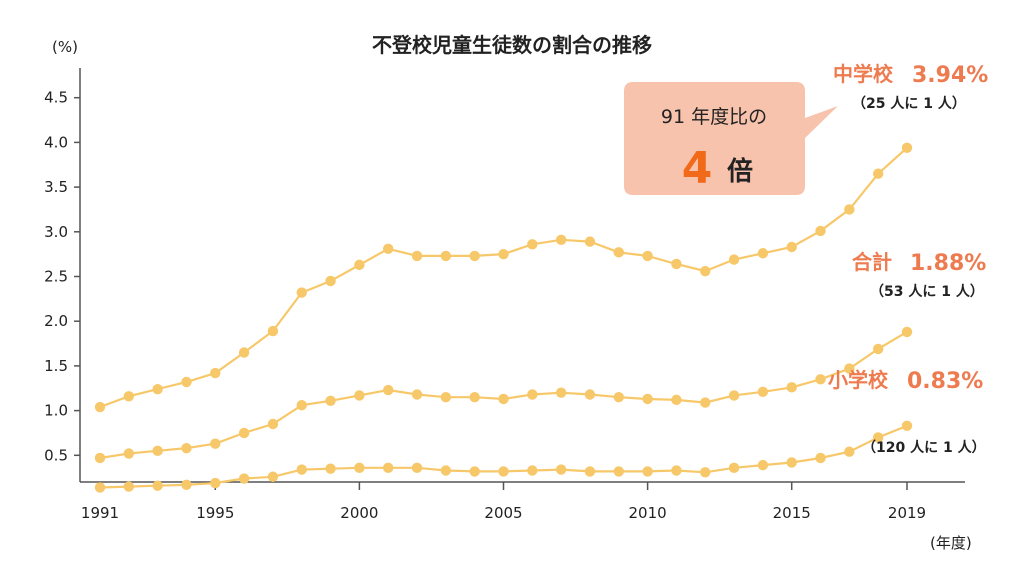 This screenshot has width=1024, height=576. Describe the element at coordinates (863, 74) in the screenshot. I see `series-name-junior-high: 中学校` at that location.